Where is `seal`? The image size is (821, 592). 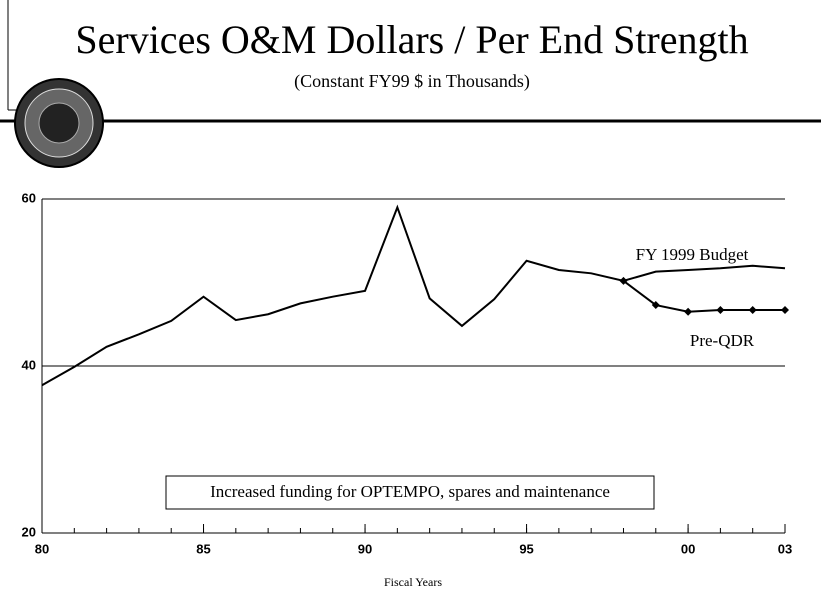 seal is located at coordinates (59, 123).